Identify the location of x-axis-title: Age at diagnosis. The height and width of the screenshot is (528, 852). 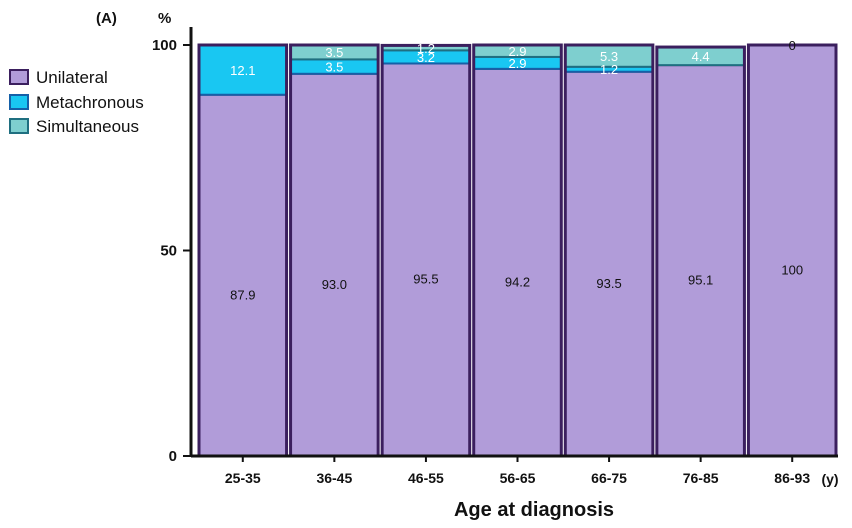
(534, 510).